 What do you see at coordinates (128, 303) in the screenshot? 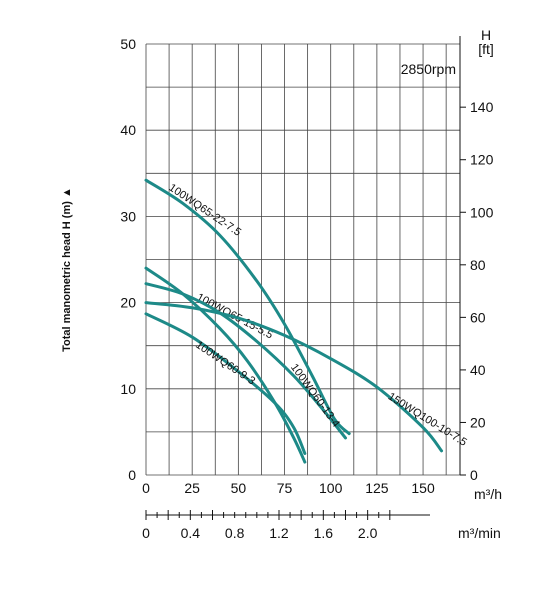
I see `y-tick-label: 20` at bounding box center [128, 303].